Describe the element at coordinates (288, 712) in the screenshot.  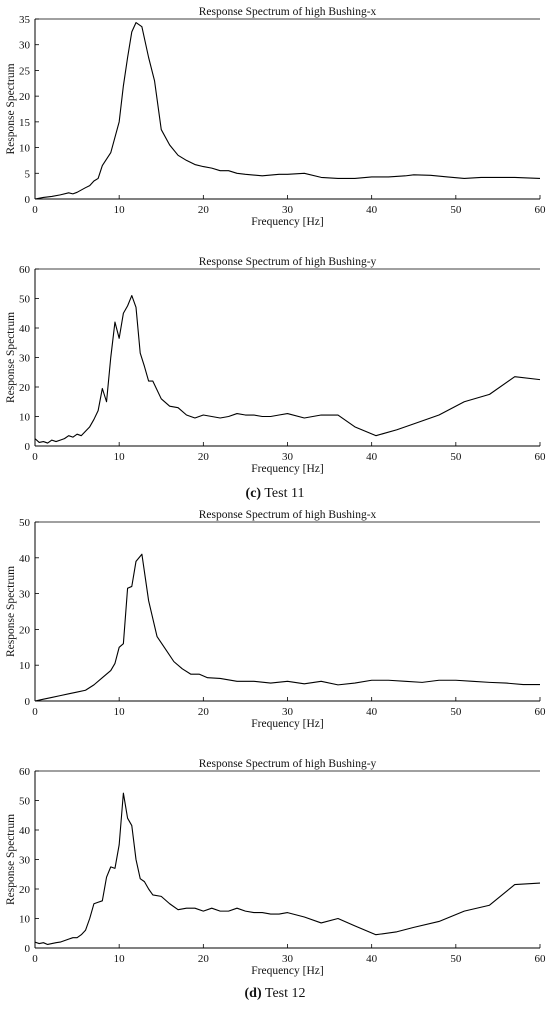
I see `chart-3-xtick-label-3: 30` at that location.